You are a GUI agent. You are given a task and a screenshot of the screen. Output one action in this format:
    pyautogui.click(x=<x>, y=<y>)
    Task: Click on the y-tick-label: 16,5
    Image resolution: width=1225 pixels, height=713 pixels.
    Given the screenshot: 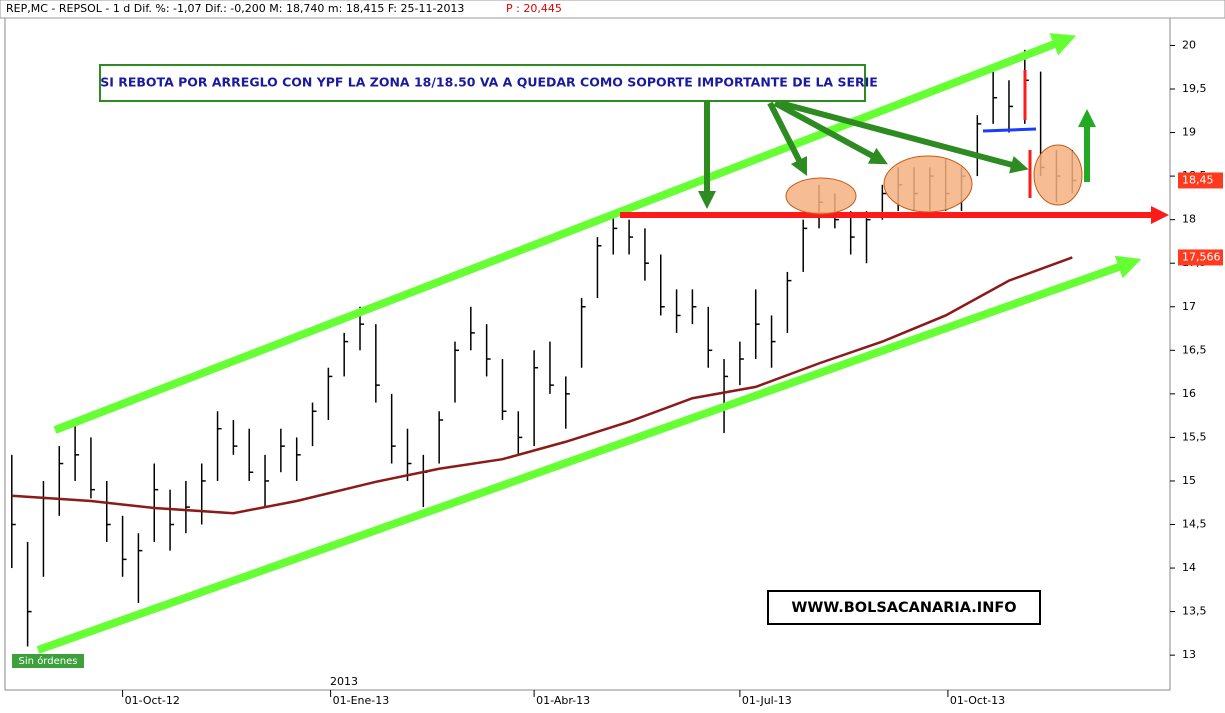 What is the action you would take?
    pyautogui.click(x=1194, y=349)
    